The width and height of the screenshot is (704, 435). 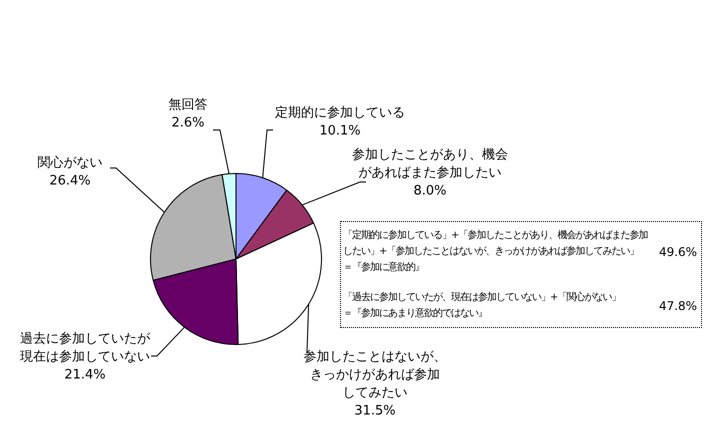 What do you see at coordinates (430, 190) in the screenshot?
I see `data-label: 8.0%` at bounding box center [430, 190].